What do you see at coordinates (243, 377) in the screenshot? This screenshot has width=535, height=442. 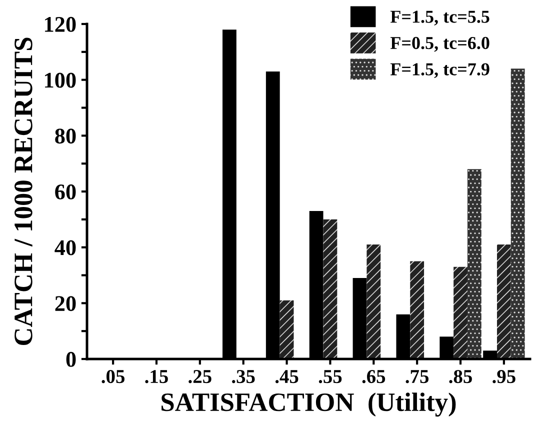 I see `x-tick-label: .35` at bounding box center [243, 377].